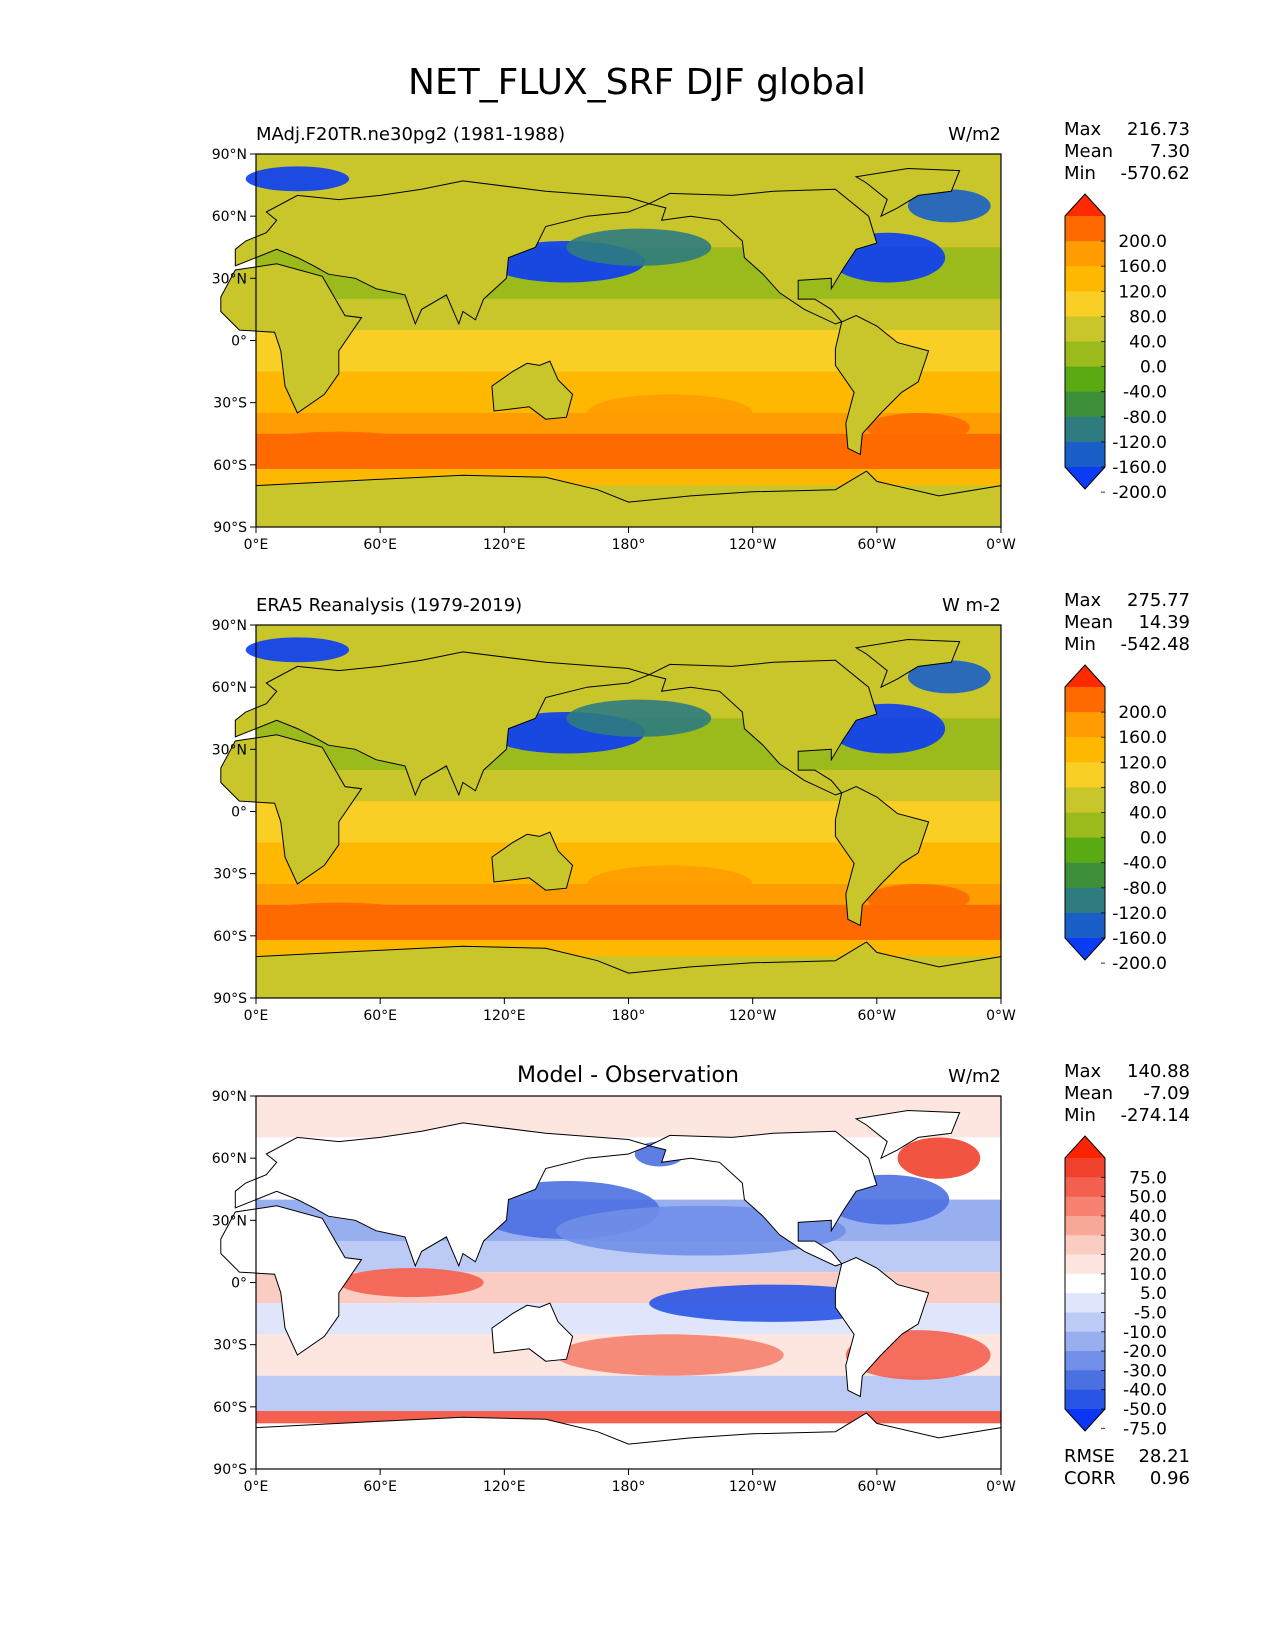  Describe the element at coordinates (1158, 129) in the screenshot. I see `stat-max-value: 216.73` at that location.